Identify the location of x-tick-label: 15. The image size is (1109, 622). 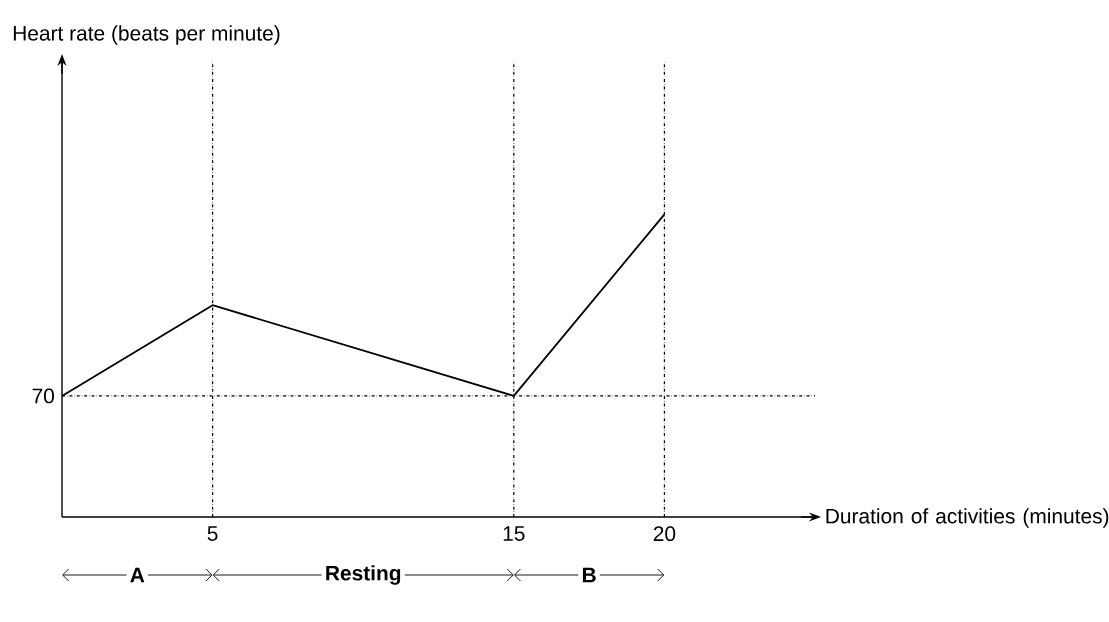
(514, 533).